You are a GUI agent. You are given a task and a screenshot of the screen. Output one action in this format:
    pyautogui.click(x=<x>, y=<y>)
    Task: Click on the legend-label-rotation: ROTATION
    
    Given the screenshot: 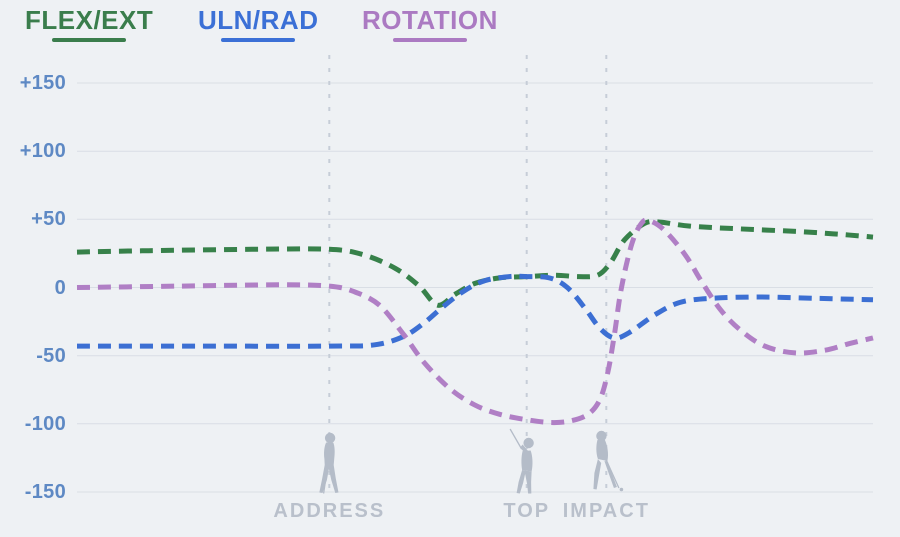 What is the action you would take?
    pyautogui.click(x=430, y=20)
    